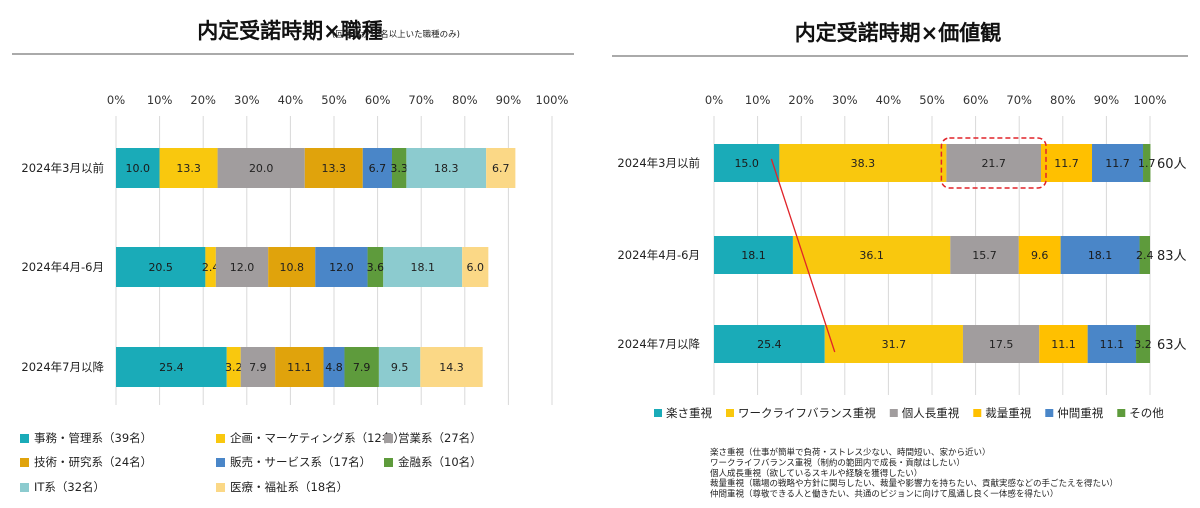 The height and width of the screenshot is (508, 1200). I want to click on data-label: 36.1, so click(871, 255).